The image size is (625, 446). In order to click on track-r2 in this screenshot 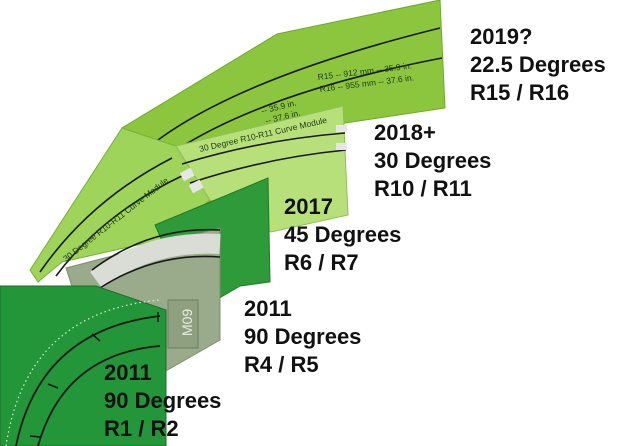, I will do `click(99, 395)`.